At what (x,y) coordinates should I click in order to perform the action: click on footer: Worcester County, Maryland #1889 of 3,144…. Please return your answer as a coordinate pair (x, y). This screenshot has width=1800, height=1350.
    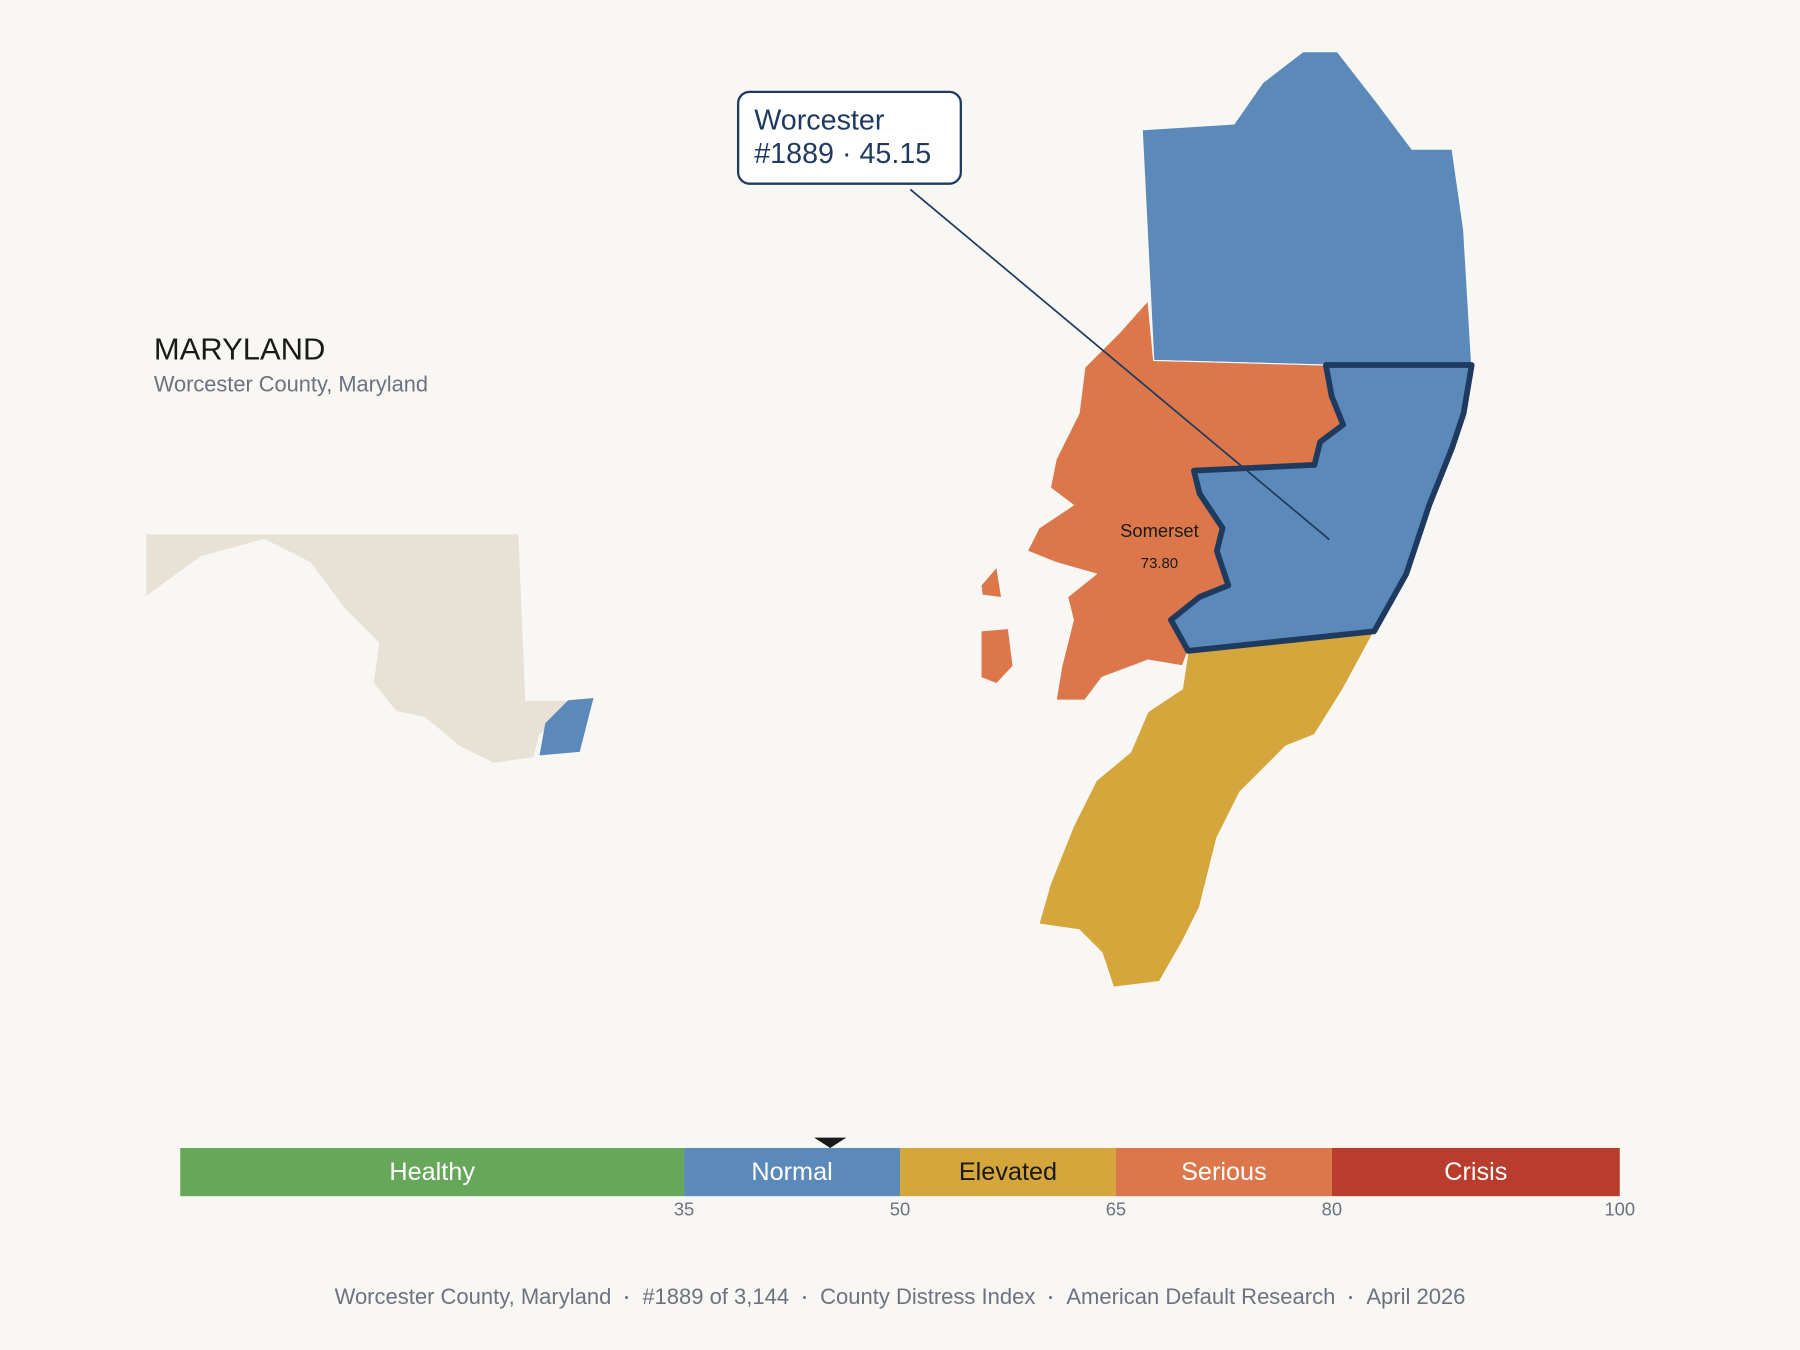
    Looking at the image, I should click on (900, 1297).